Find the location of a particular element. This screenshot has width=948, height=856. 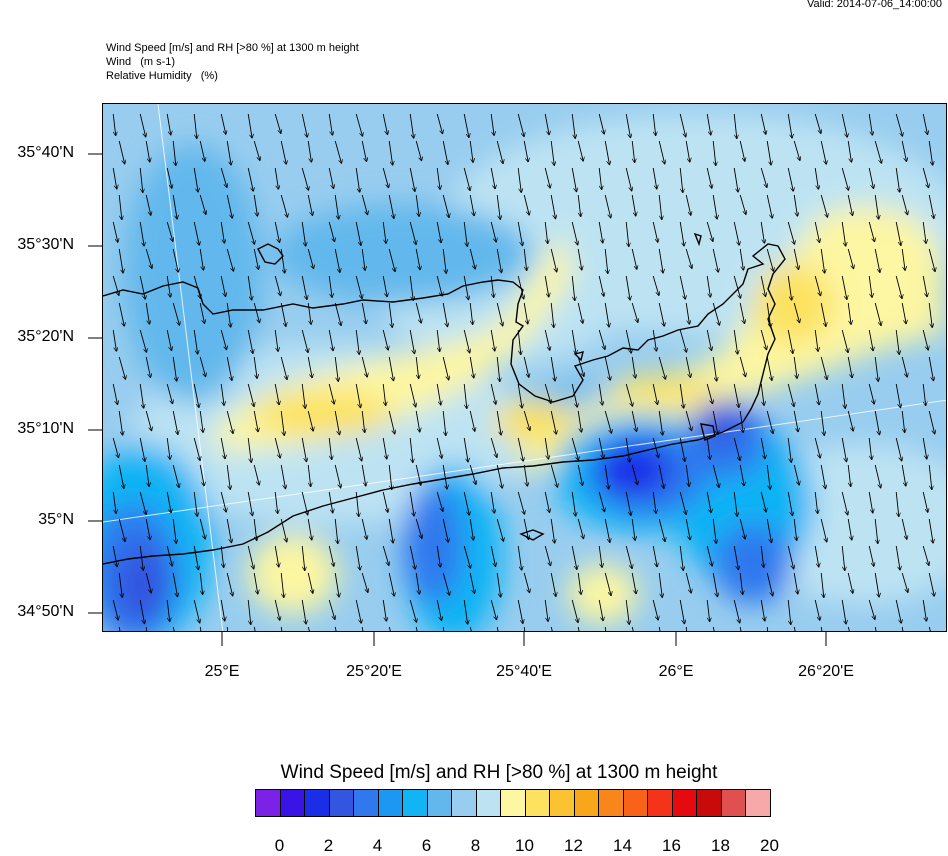

lon-label-25-40: 25°40'E is located at coordinates (524, 671).